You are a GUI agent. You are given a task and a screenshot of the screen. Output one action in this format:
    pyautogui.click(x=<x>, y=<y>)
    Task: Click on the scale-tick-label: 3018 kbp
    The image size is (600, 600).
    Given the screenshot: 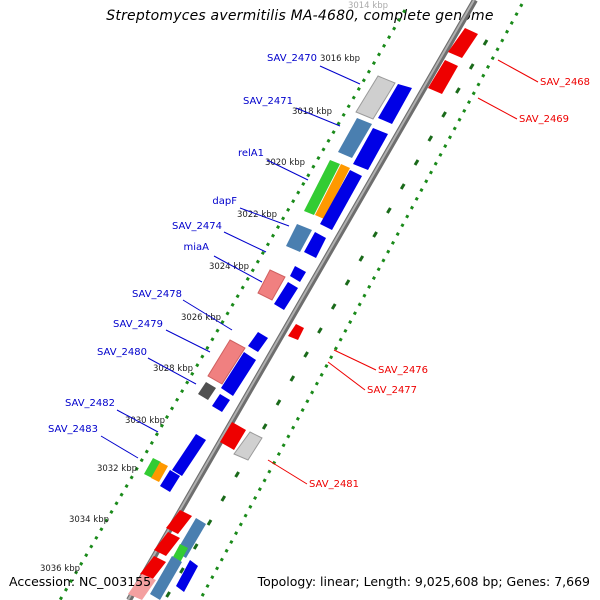 What is the action you would take?
    pyautogui.click(x=312, y=112)
    